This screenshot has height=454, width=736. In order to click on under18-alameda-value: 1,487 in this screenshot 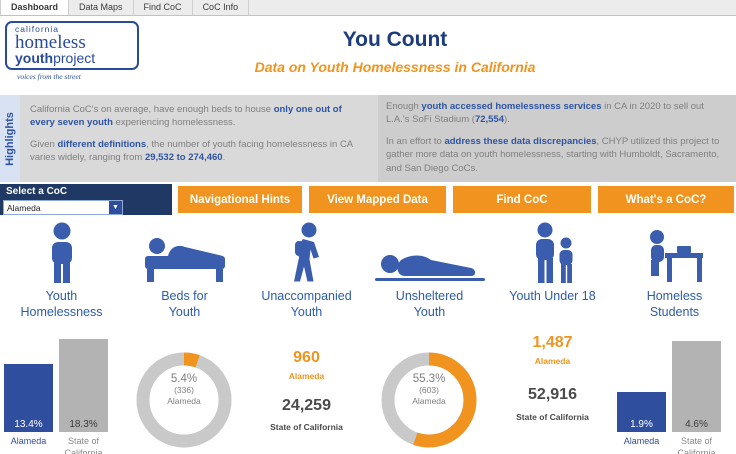, I will do `click(552, 342)`.